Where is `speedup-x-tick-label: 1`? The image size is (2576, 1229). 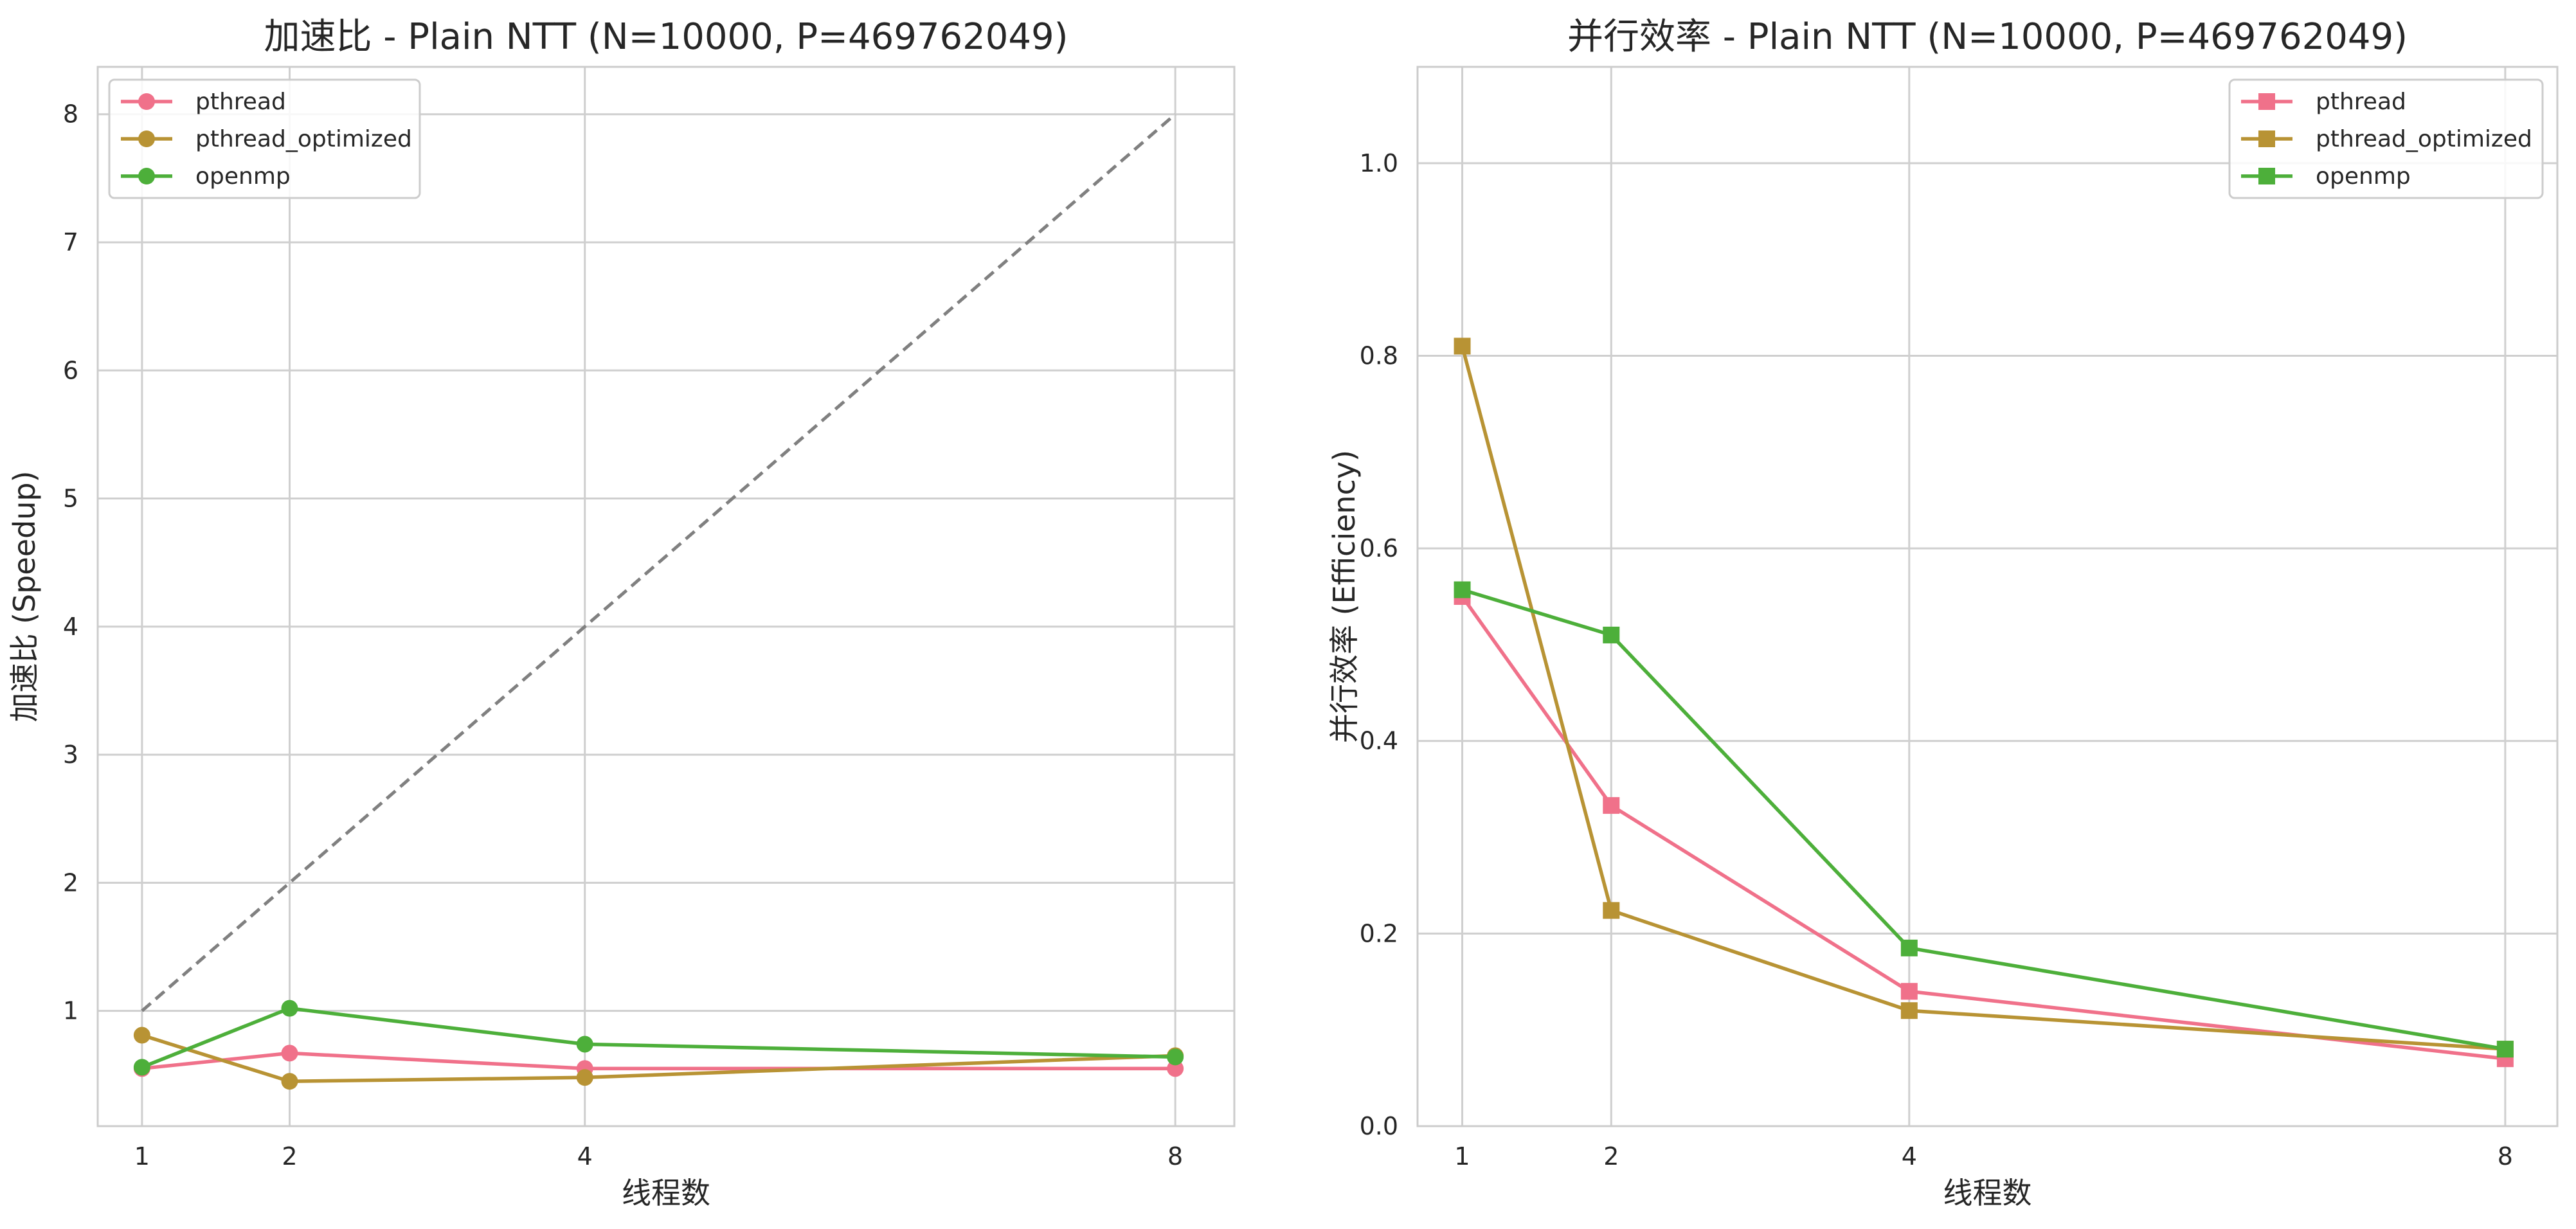
speedup-x-tick-label: 1 is located at coordinates (142, 1156).